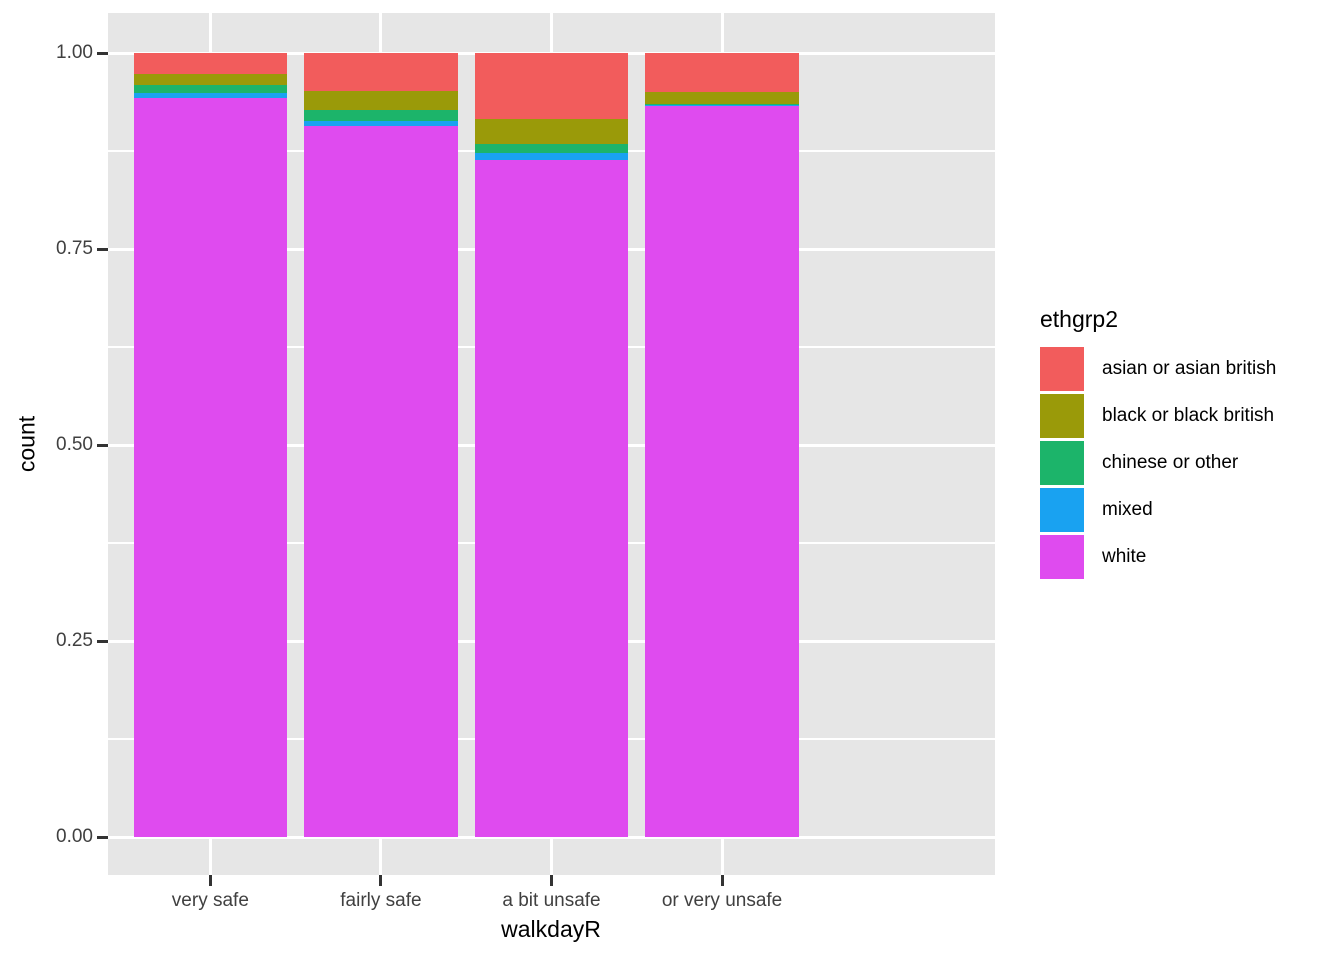 This screenshot has width=1344, height=960. I want to click on y-axis-title: count, so click(26, 444).